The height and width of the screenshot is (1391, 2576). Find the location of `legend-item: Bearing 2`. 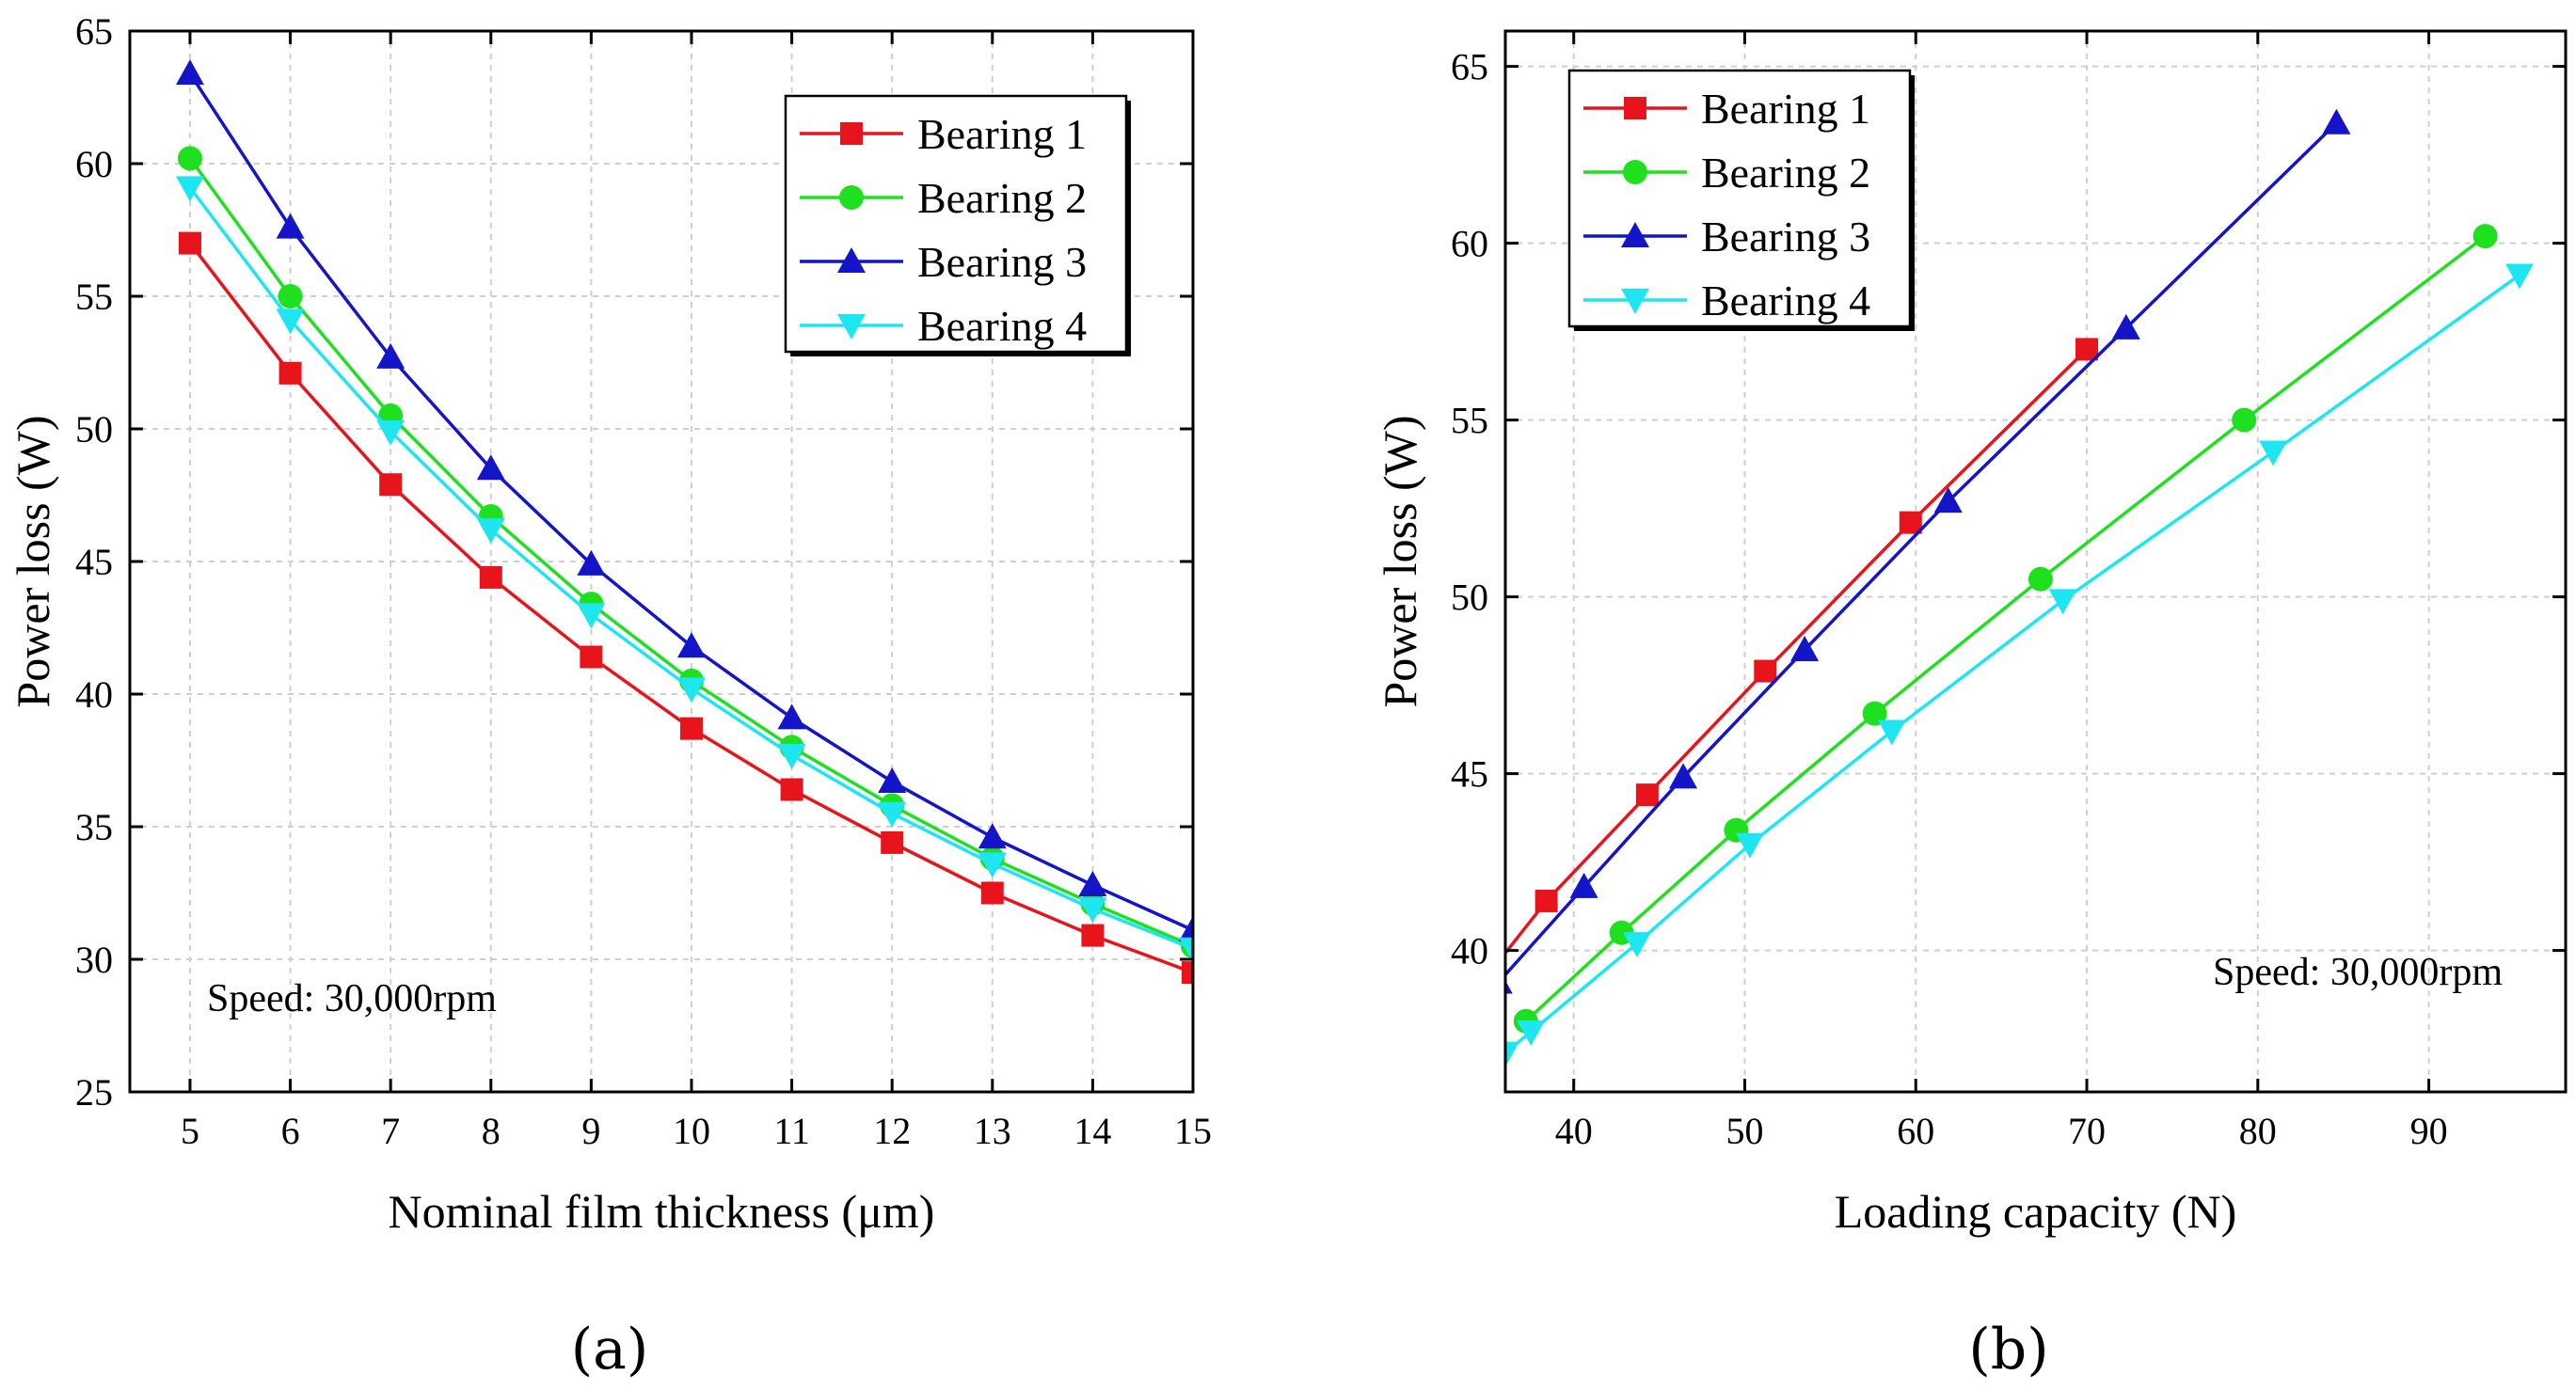

legend-item: Bearing 2 is located at coordinates (1726, 173).